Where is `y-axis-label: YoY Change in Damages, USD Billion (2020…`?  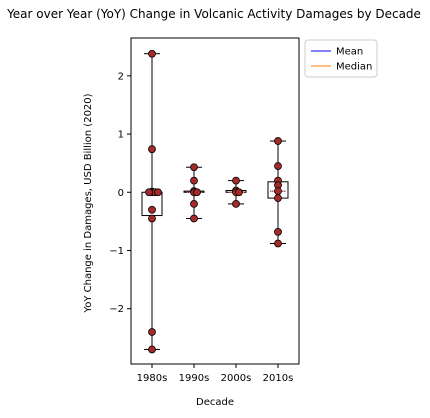 y-axis-label: YoY Change in Damages, USD Billion (2020… is located at coordinates (88, 203).